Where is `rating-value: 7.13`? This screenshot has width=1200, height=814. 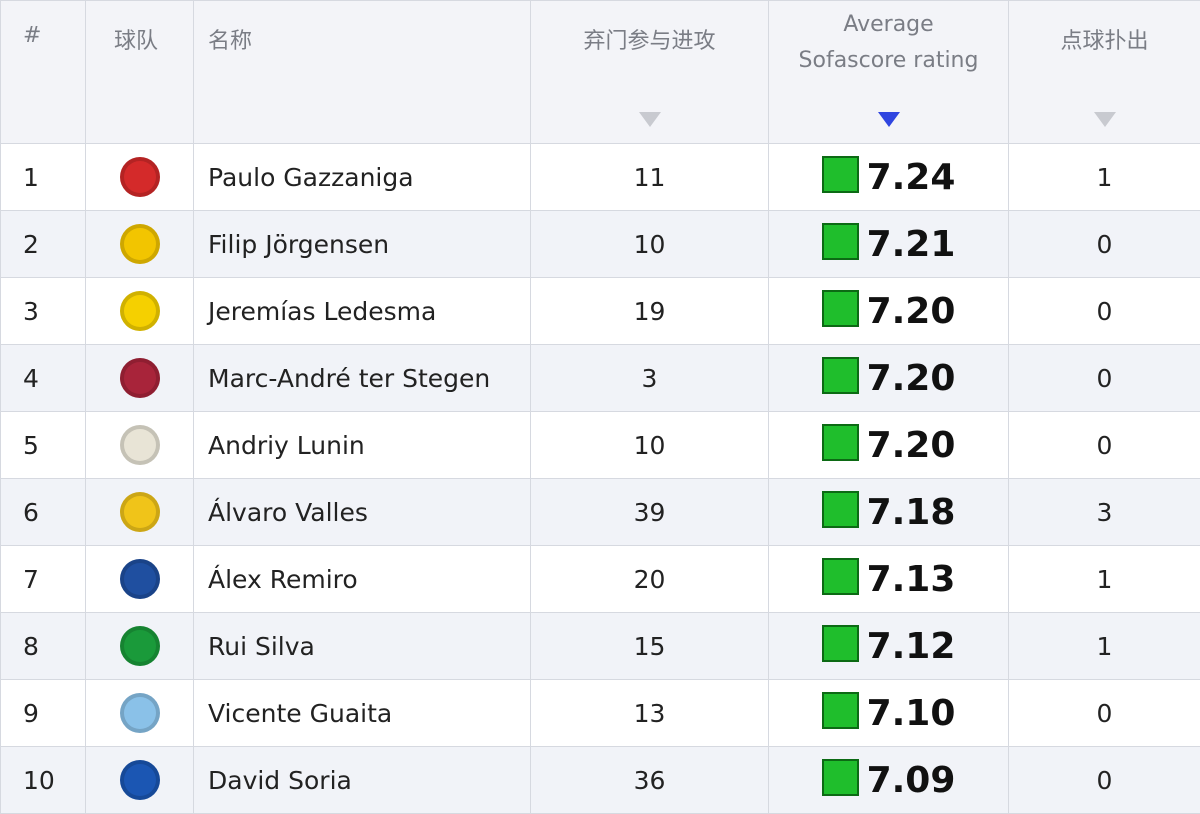 rating-value: 7.13 is located at coordinates (911, 579).